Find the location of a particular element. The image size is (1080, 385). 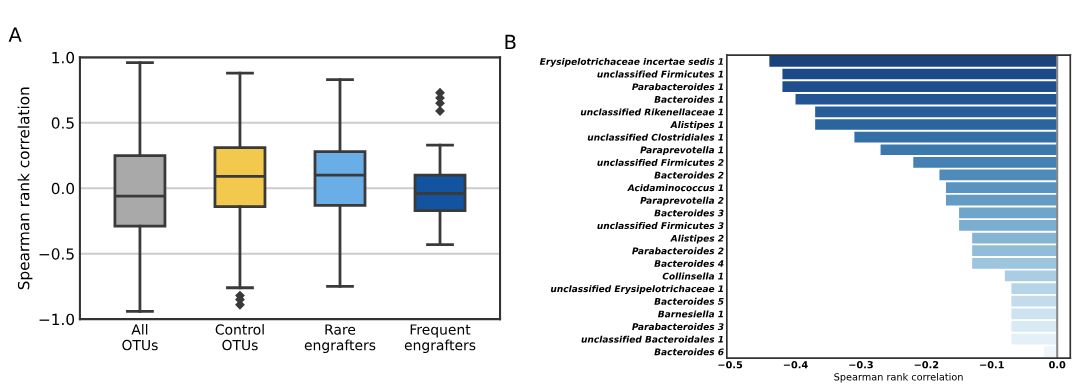

y-tick-label: Paraprevotella 1 is located at coordinates (681, 151).